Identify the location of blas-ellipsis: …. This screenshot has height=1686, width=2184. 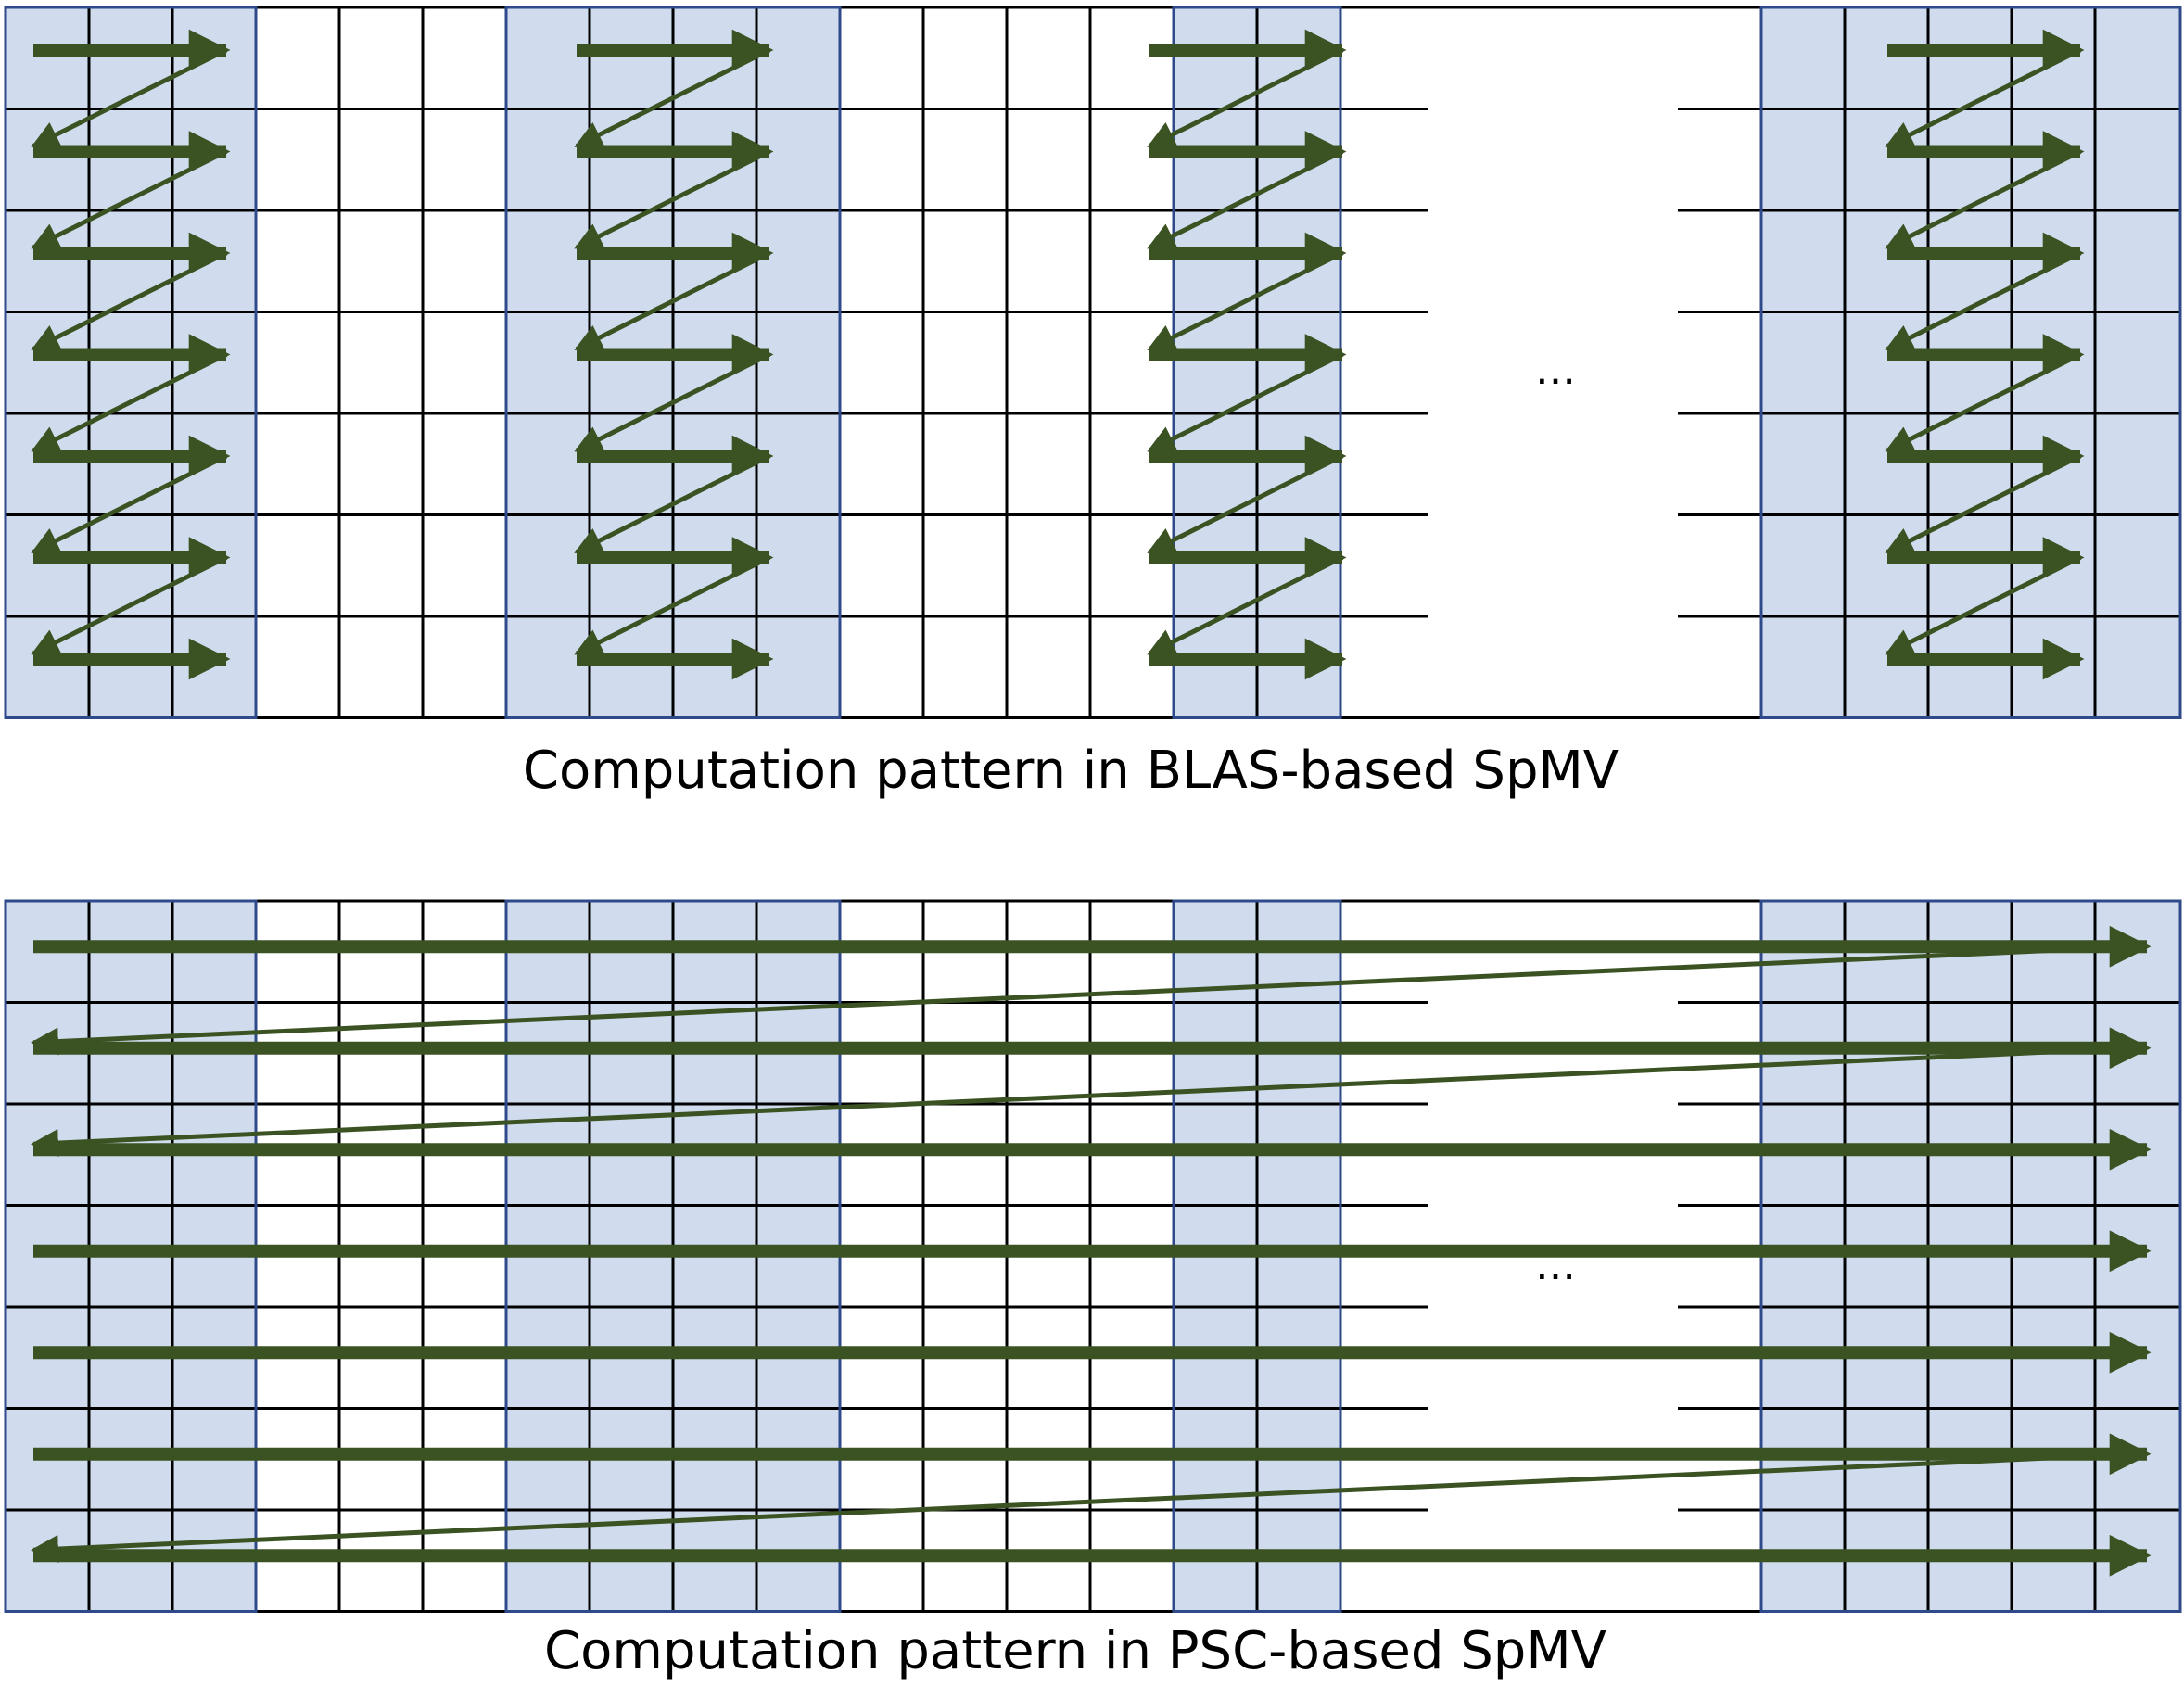
(1555, 370).